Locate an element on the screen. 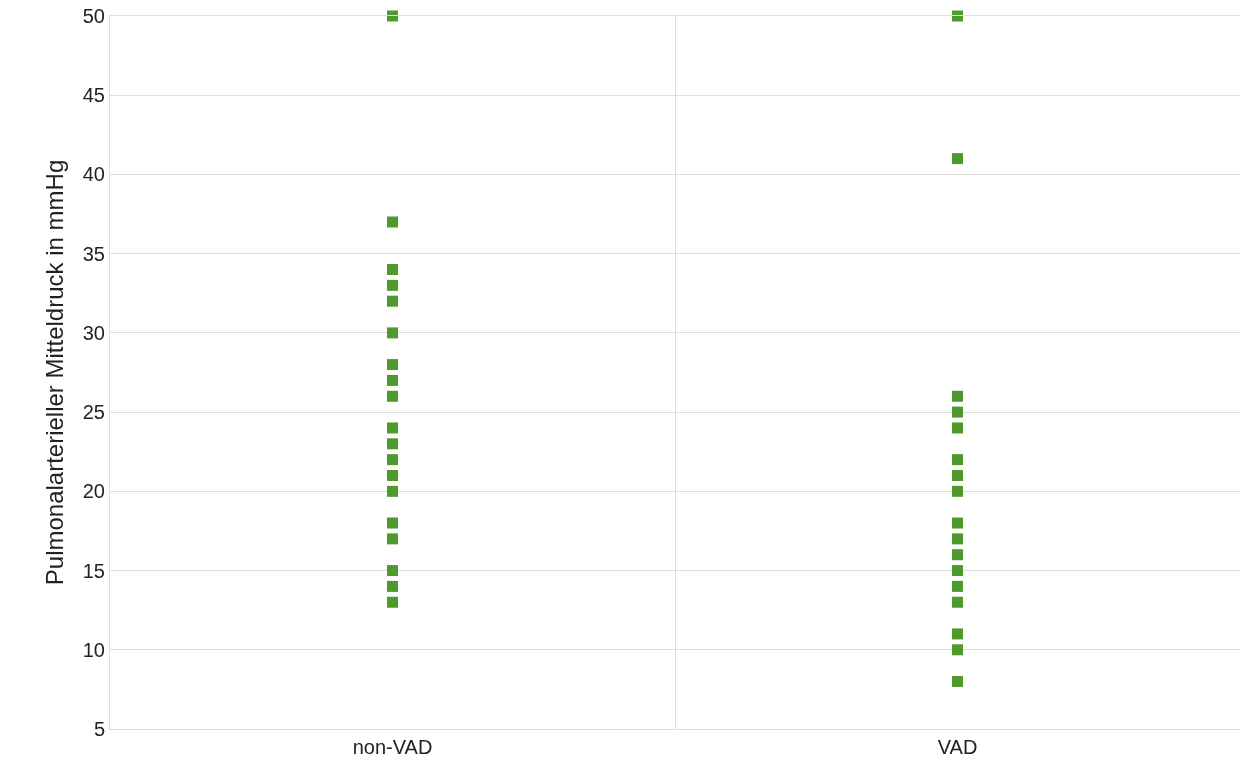 The width and height of the screenshot is (1245, 775). y-tick-label: 10 is located at coordinates (93, 649).